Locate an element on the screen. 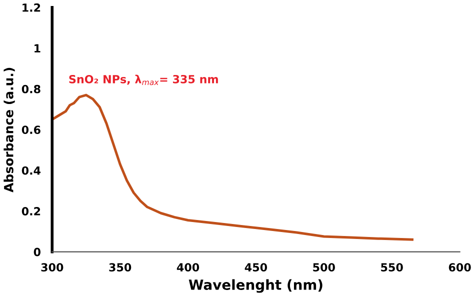 Image resolution: width=474 pixels, height=298 pixels. y-axis-title: Absorbance (a.u.) is located at coordinates (9, 130).